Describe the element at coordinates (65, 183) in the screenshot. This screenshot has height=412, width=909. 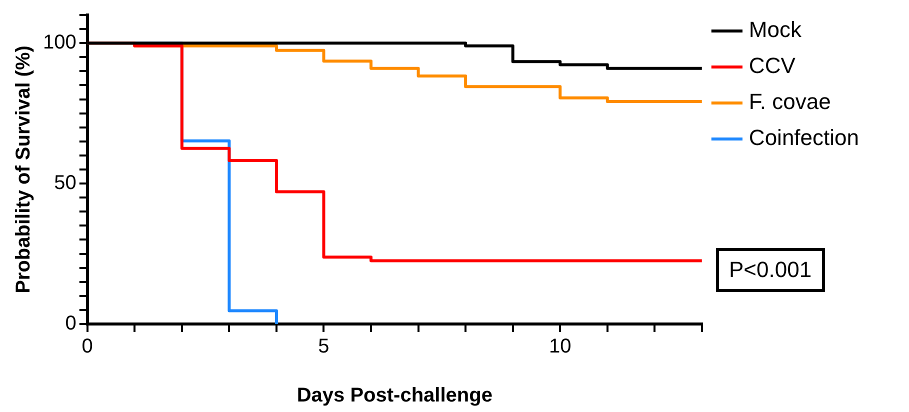
I see `y-tick-label: 50` at that location.